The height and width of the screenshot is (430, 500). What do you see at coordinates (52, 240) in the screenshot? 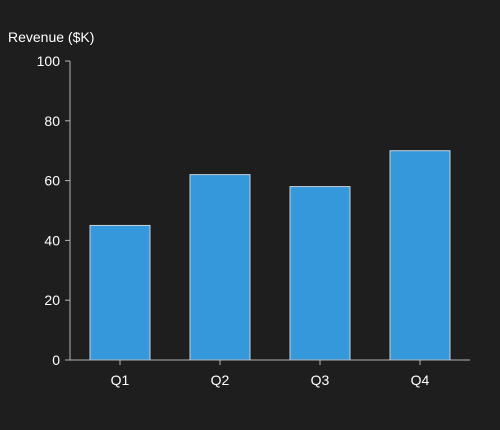
I see `y-tick-label: 40` at bounding box center [52, 240].